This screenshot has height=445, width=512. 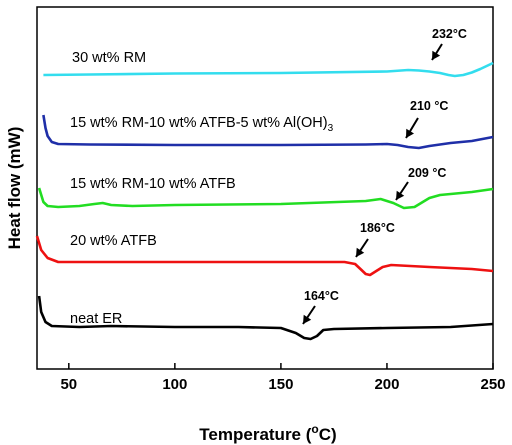 What do you see at coordinates (14, 188) in the screenshot?
I see `y-axis-label: Heat flow (mW)` at bounding box center [14, 188].